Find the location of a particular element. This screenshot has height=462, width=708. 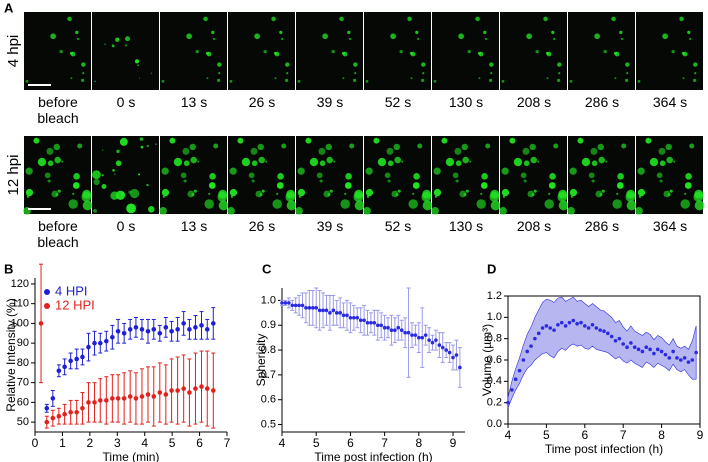

row-label: 12 hpi is located at coordinates (13, 175).